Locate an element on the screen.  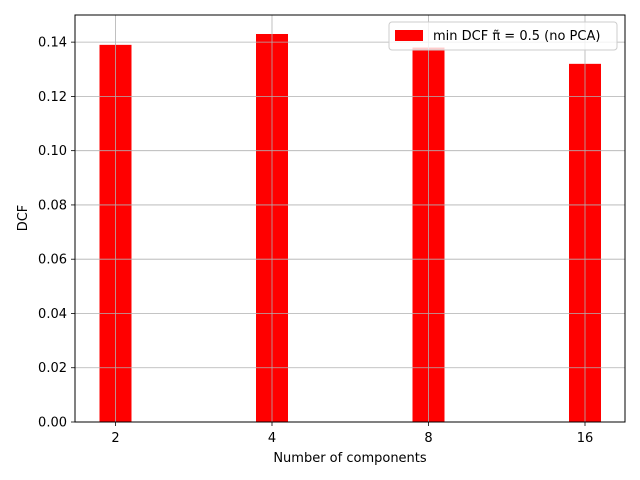
legend-swatch is located at coordinates (409, 35).